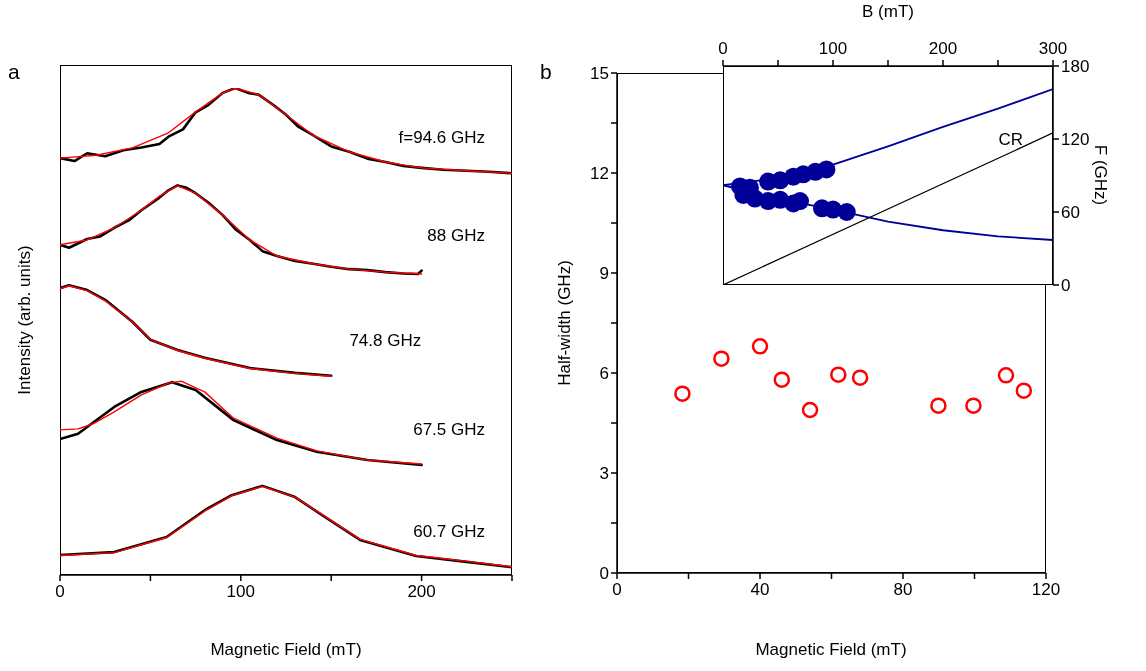  Describe the element at coordinates (565, 323) in the screenshot. I see `y-axis-title: Half-width (GHz)` at that location.